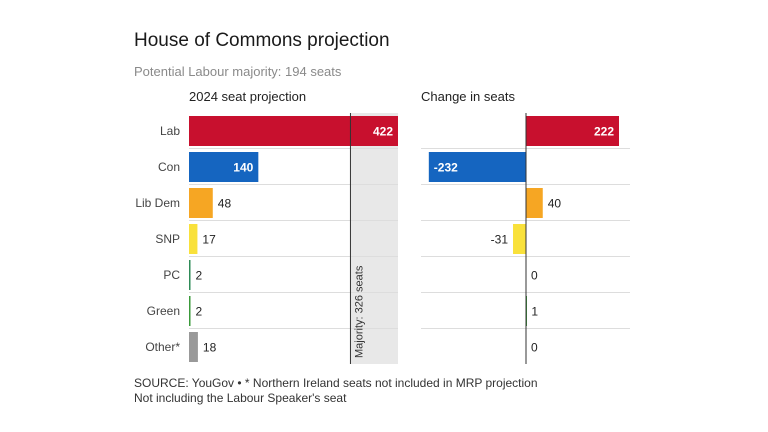 This screenshot has width=768, height=432. I want to click on right-value-label-con: -232, so click(446, 168).